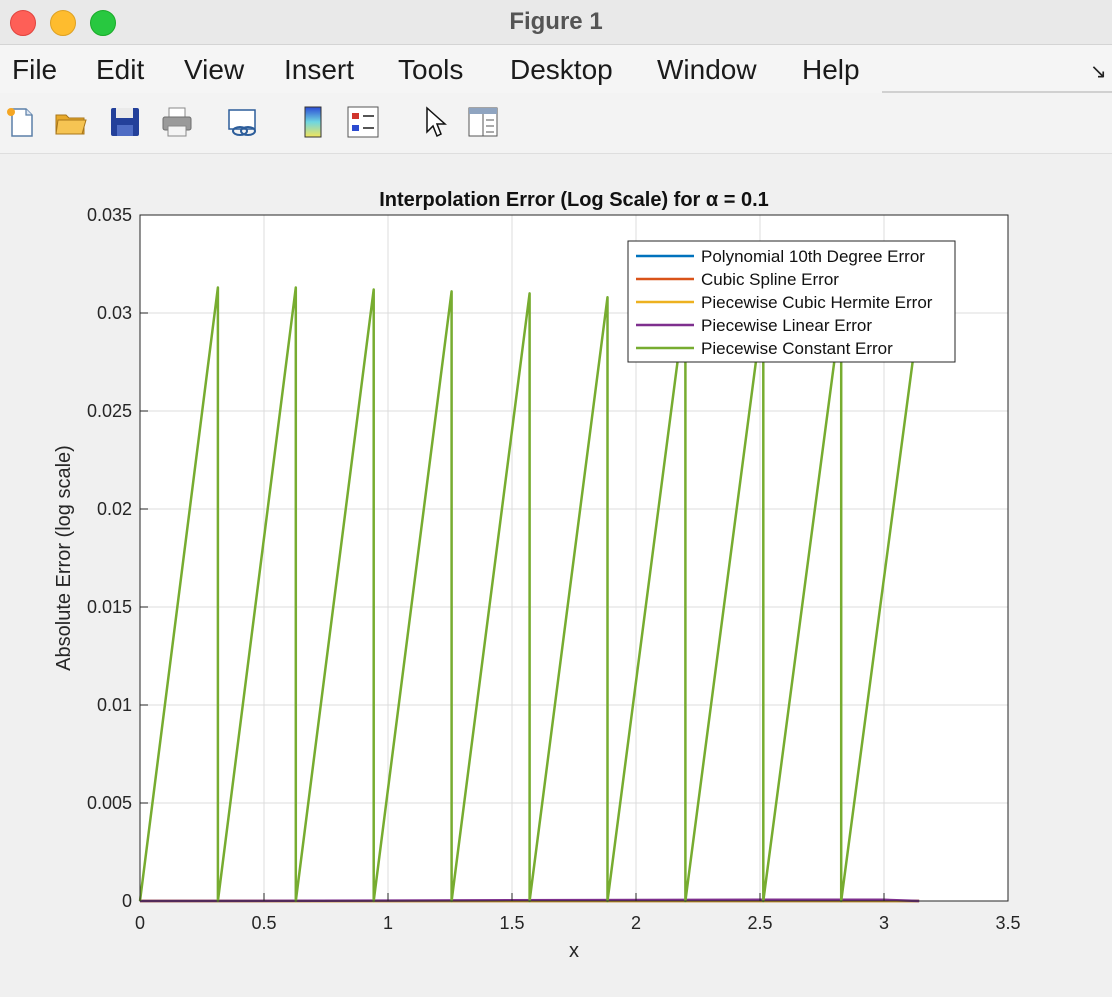  Describe the element at coordinates (23, 23) in the screenshot. I see `close-window-button` at that location.